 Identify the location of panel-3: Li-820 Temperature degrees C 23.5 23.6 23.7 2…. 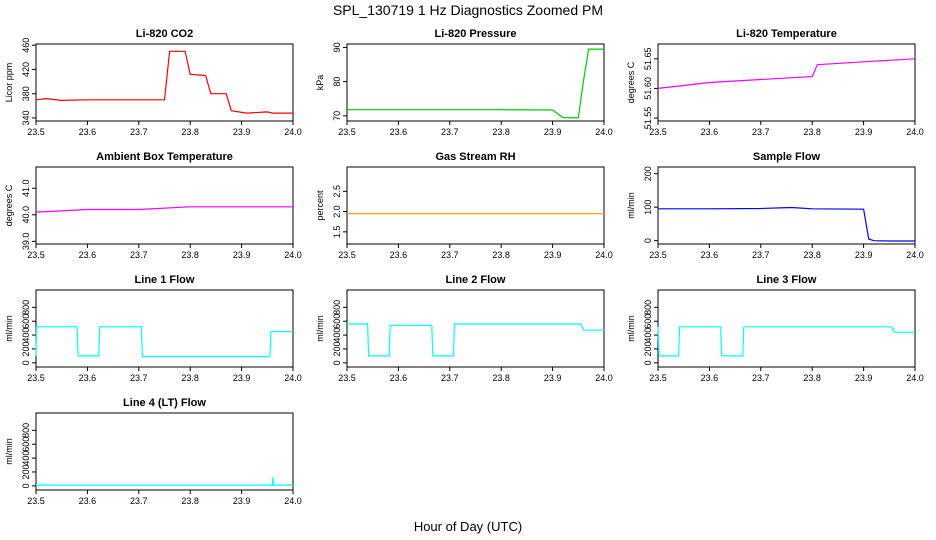
(775, 82).